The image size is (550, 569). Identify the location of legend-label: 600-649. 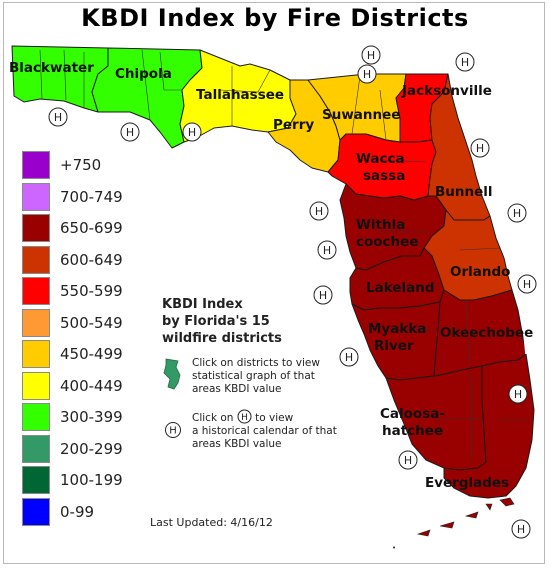
(91, 259).